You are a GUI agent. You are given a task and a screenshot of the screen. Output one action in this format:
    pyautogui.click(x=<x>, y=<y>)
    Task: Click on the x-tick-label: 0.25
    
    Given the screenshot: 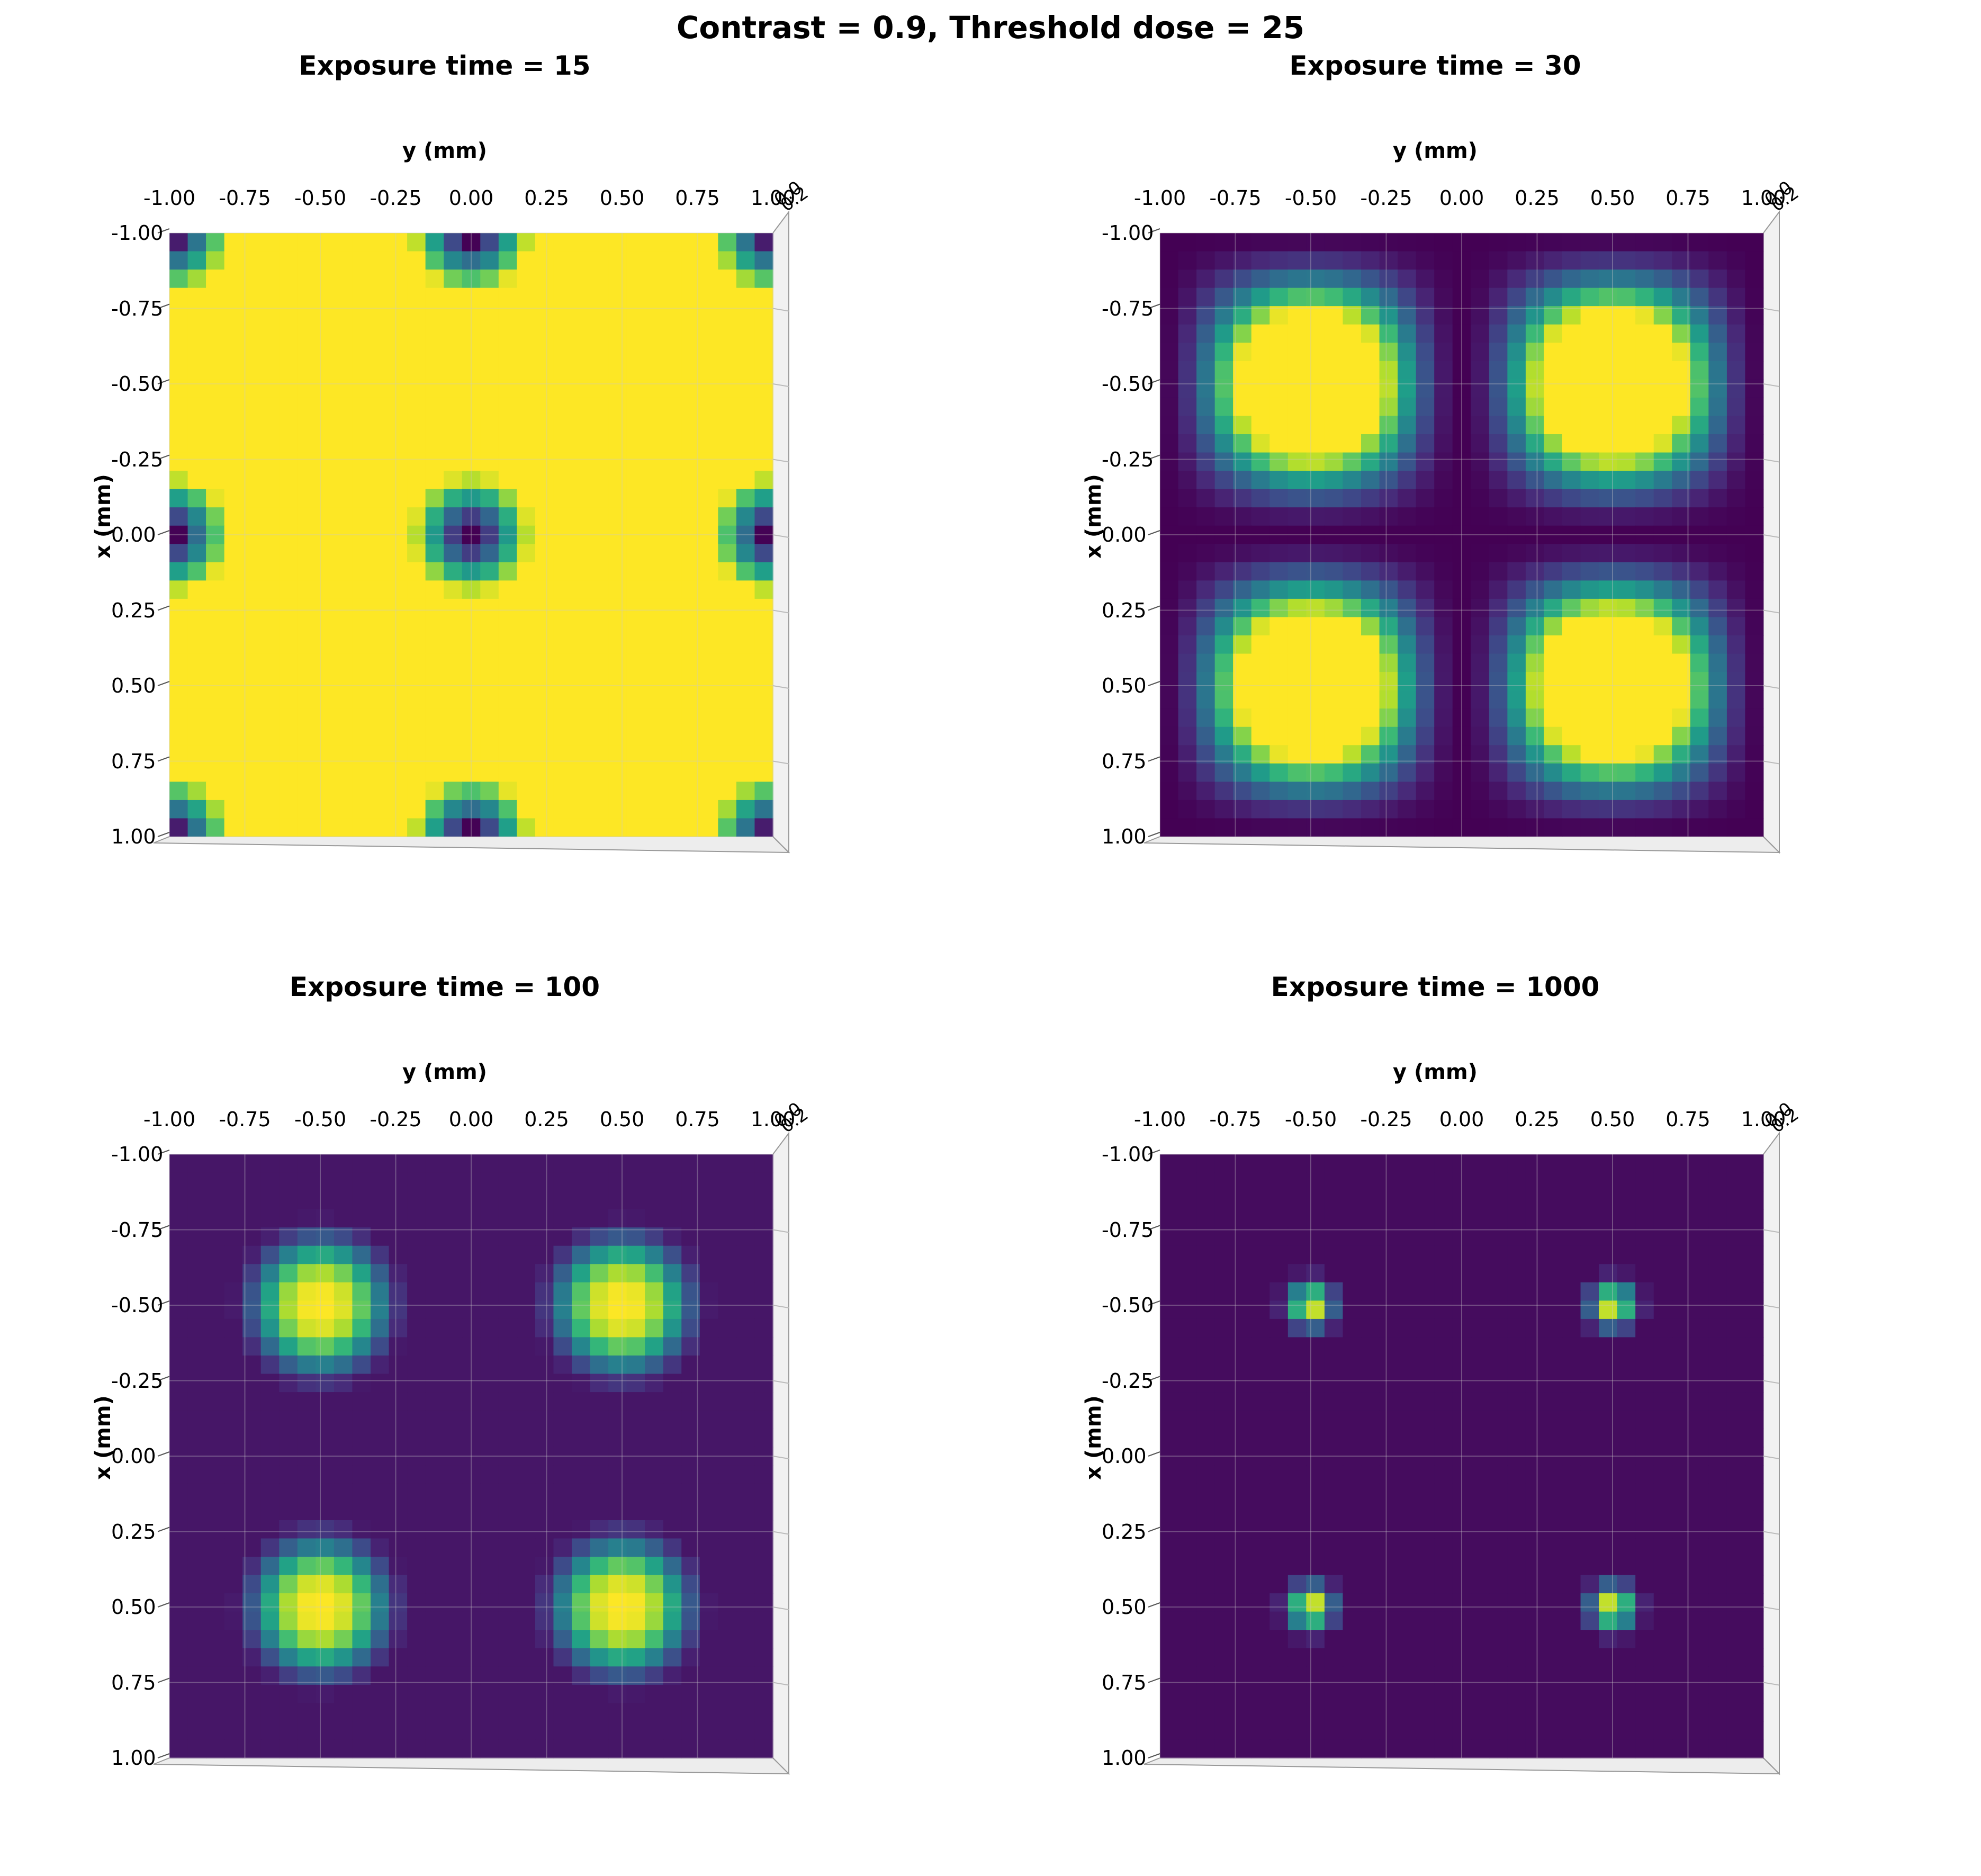 What is the action you would take?
    pyautogui.click(x=133, y=1531)
    